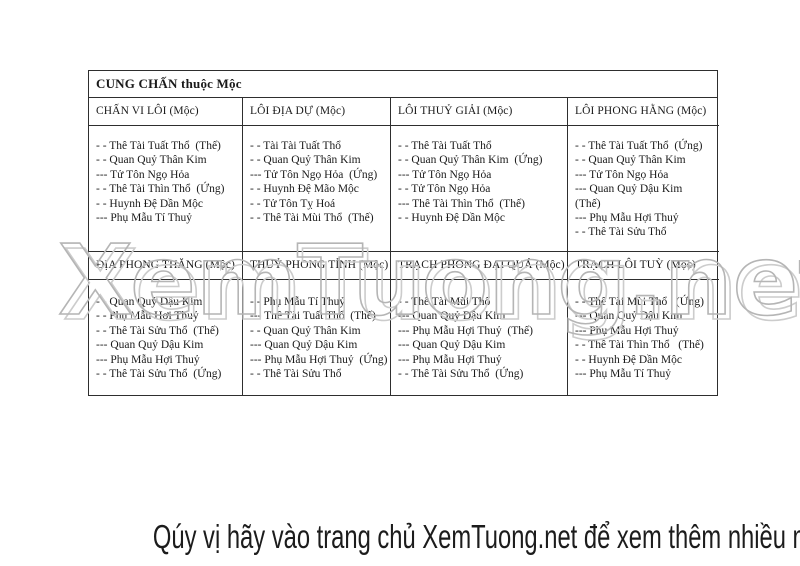 Image resolution: width=800 pixels, height=566 pixels. Describe the element at coordinates (312, 218) in the screenshot. I see `hexagram-line: - - Thê Tài Mùi Thổ (Thế)` at that location.